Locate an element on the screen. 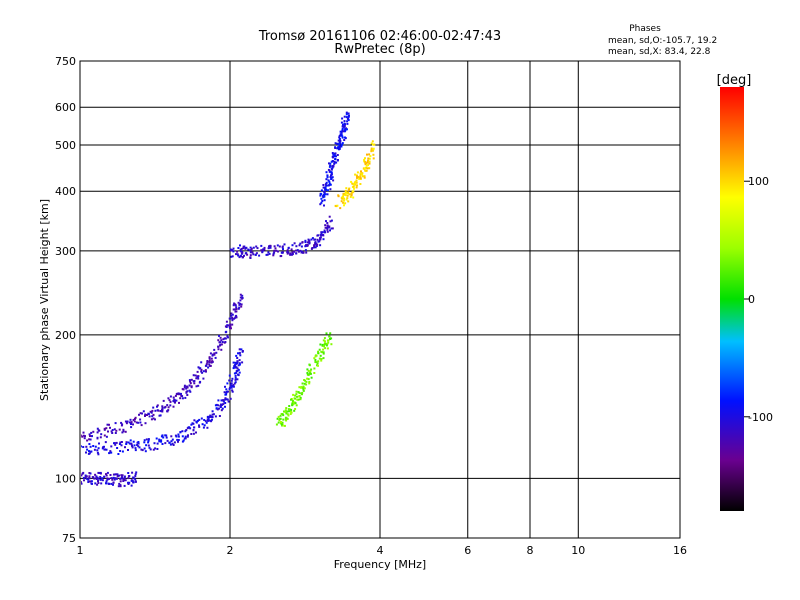 This screenshot has height=600, width=800. y-tick-label: 400 is located at coordinates (65, 191).